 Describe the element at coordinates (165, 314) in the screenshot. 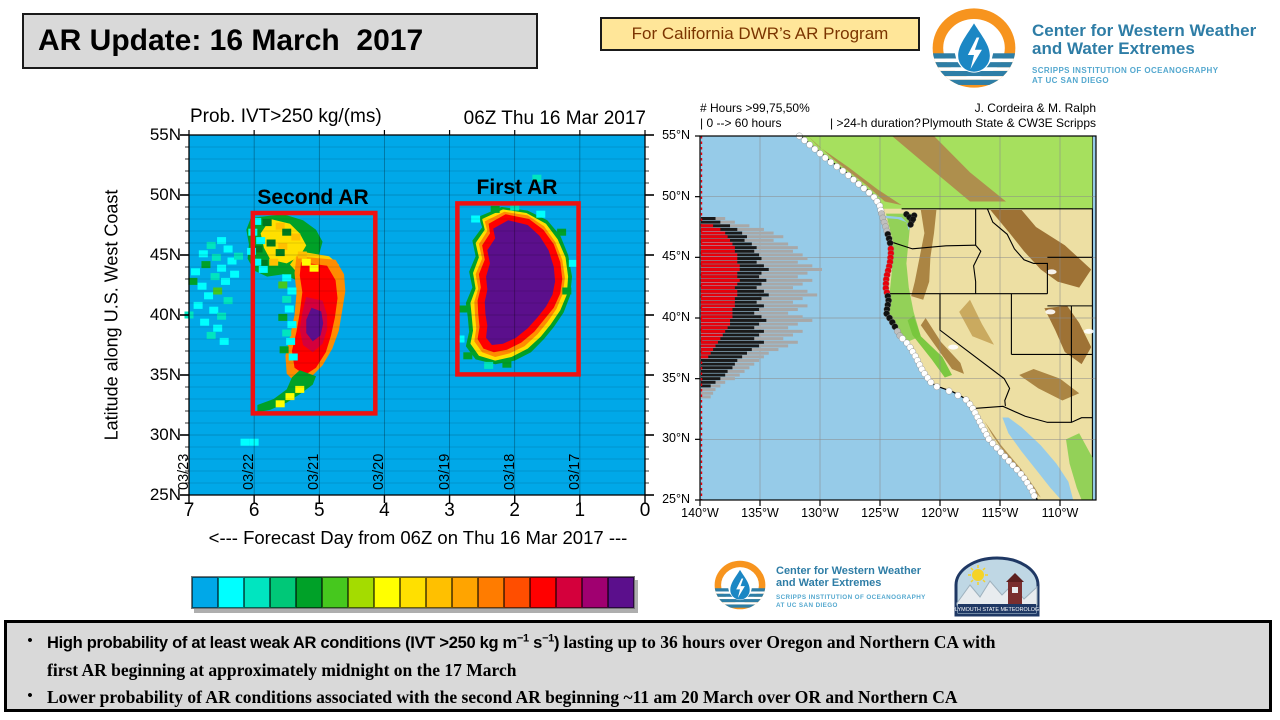

I see `heatmap-ytick: 40N` at that location.